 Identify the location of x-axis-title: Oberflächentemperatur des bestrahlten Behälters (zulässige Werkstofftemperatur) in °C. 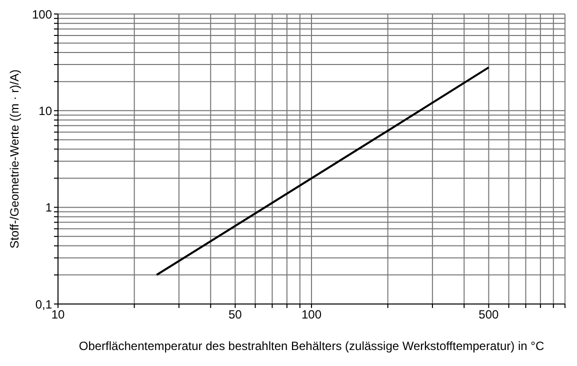
(311, 346).